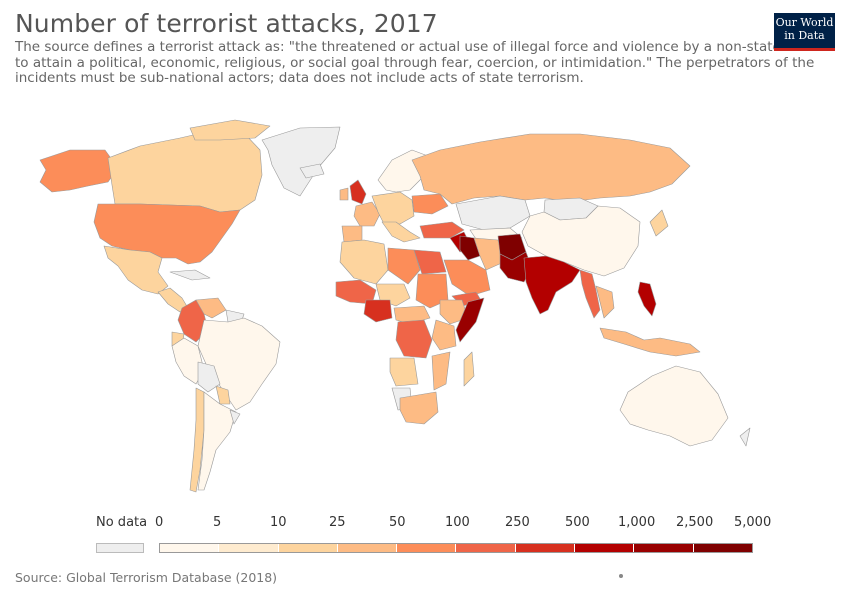 The width and height of the screenshot is (850, 600). Describe the element at coordinates (650, 342) in the screenshot. I see `country-indonesia` at that location.